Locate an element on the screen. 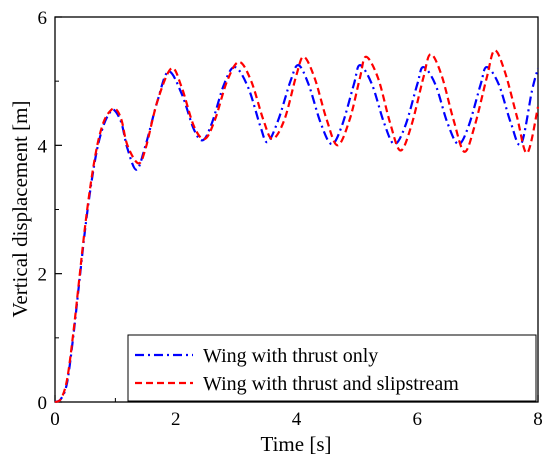 The height and width of the screenshot is (468, 550). x-tick-label: 8 is located at coordinates (538, 419).